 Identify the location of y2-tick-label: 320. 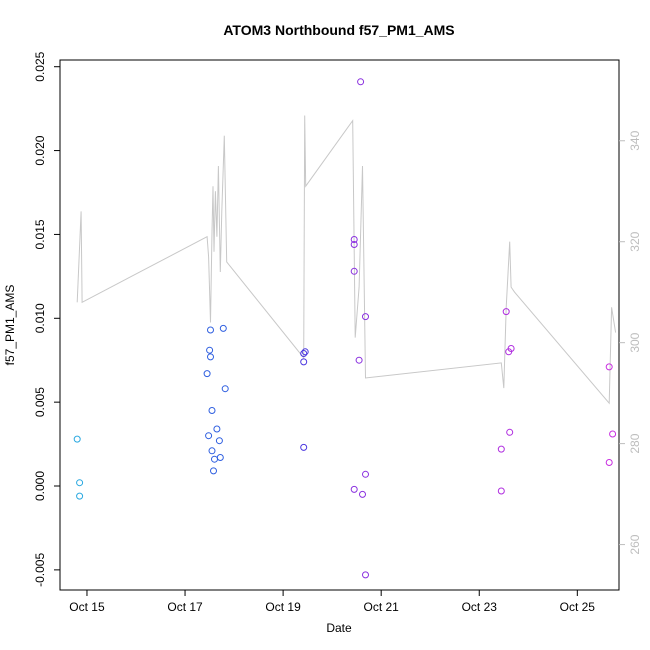
(635, 241).